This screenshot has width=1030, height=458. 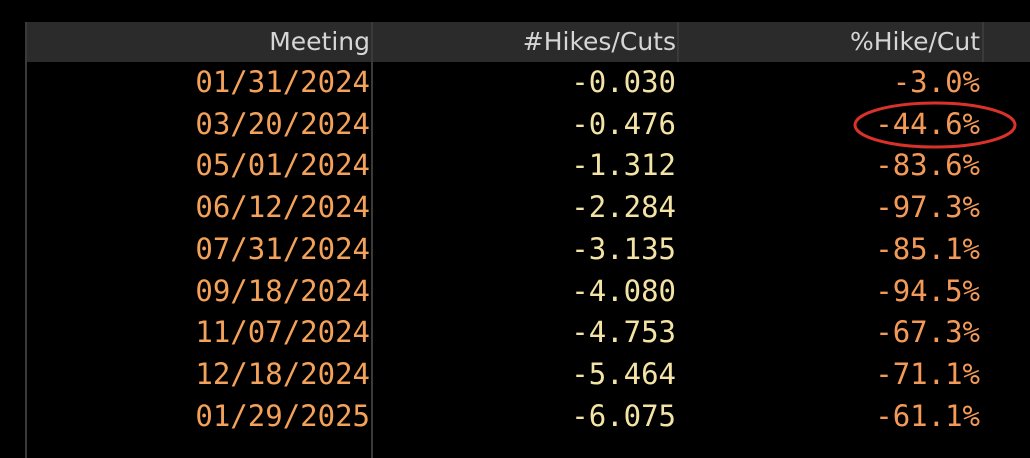 I want to click on table-cell: -61.1%, so click(x=927, y=415).